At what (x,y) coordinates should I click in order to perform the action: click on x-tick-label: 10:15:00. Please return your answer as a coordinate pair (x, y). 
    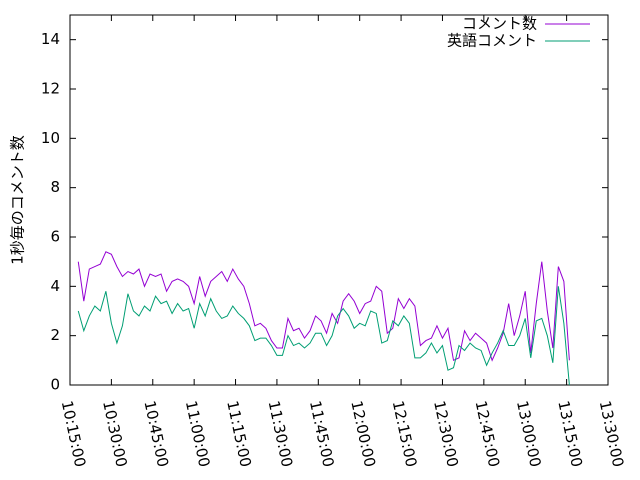
    Looking at the image, I should click on (74, 434).